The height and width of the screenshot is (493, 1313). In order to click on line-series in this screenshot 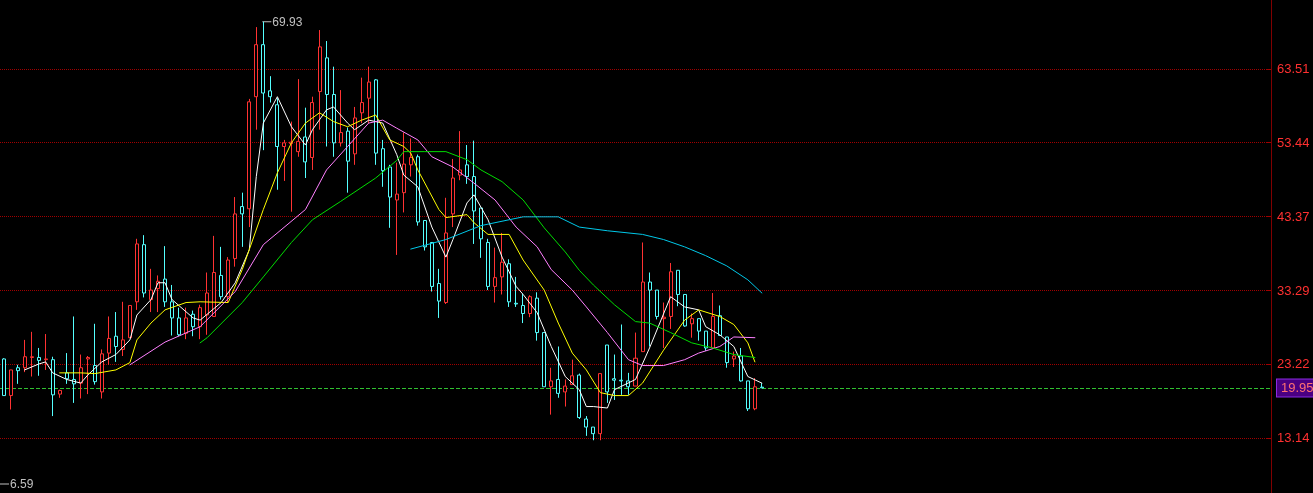, I will do `click(586, 255)`.